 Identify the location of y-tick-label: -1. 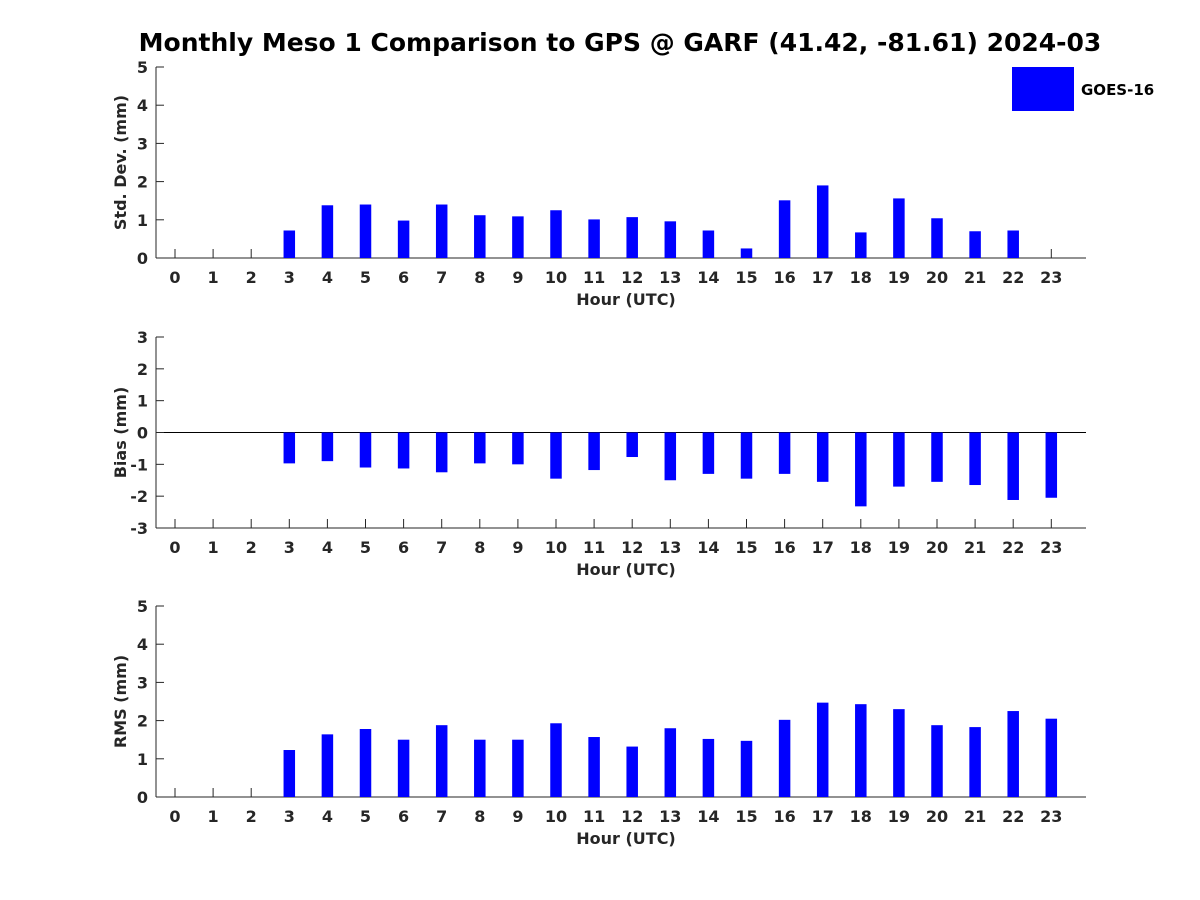
(139, 464).